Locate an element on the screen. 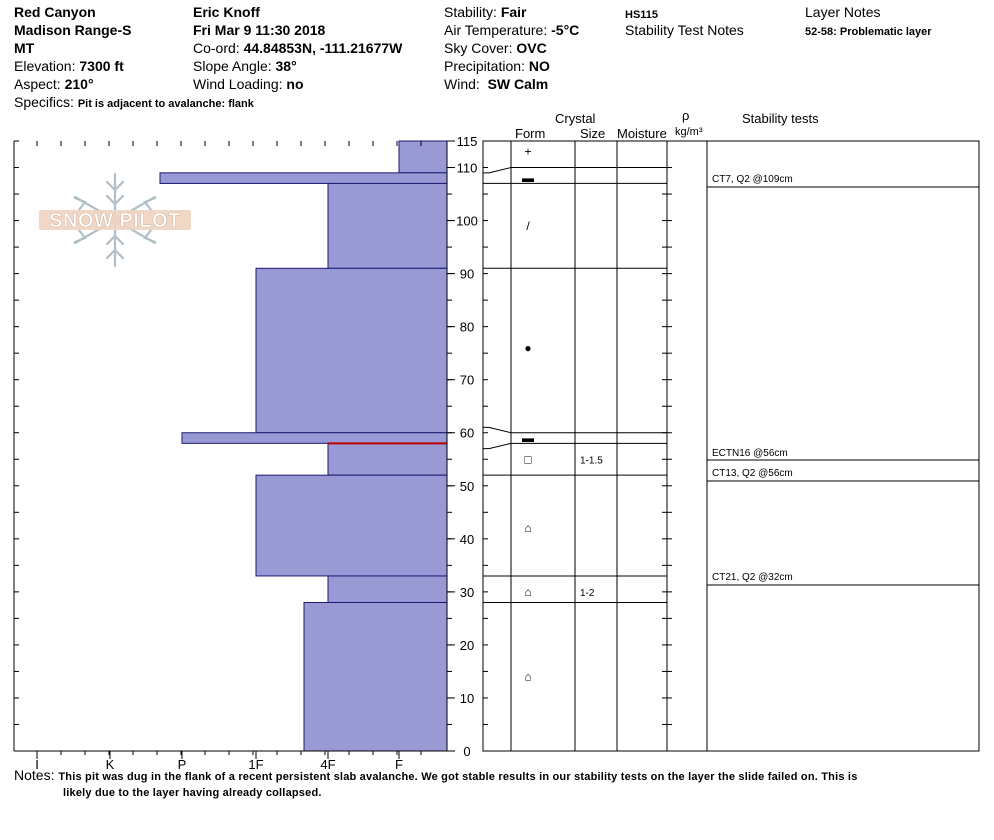 The height and width of the screenshot is (840, 994). slope-row: Slope Angle: 38° is located at coordinates (245, 66).